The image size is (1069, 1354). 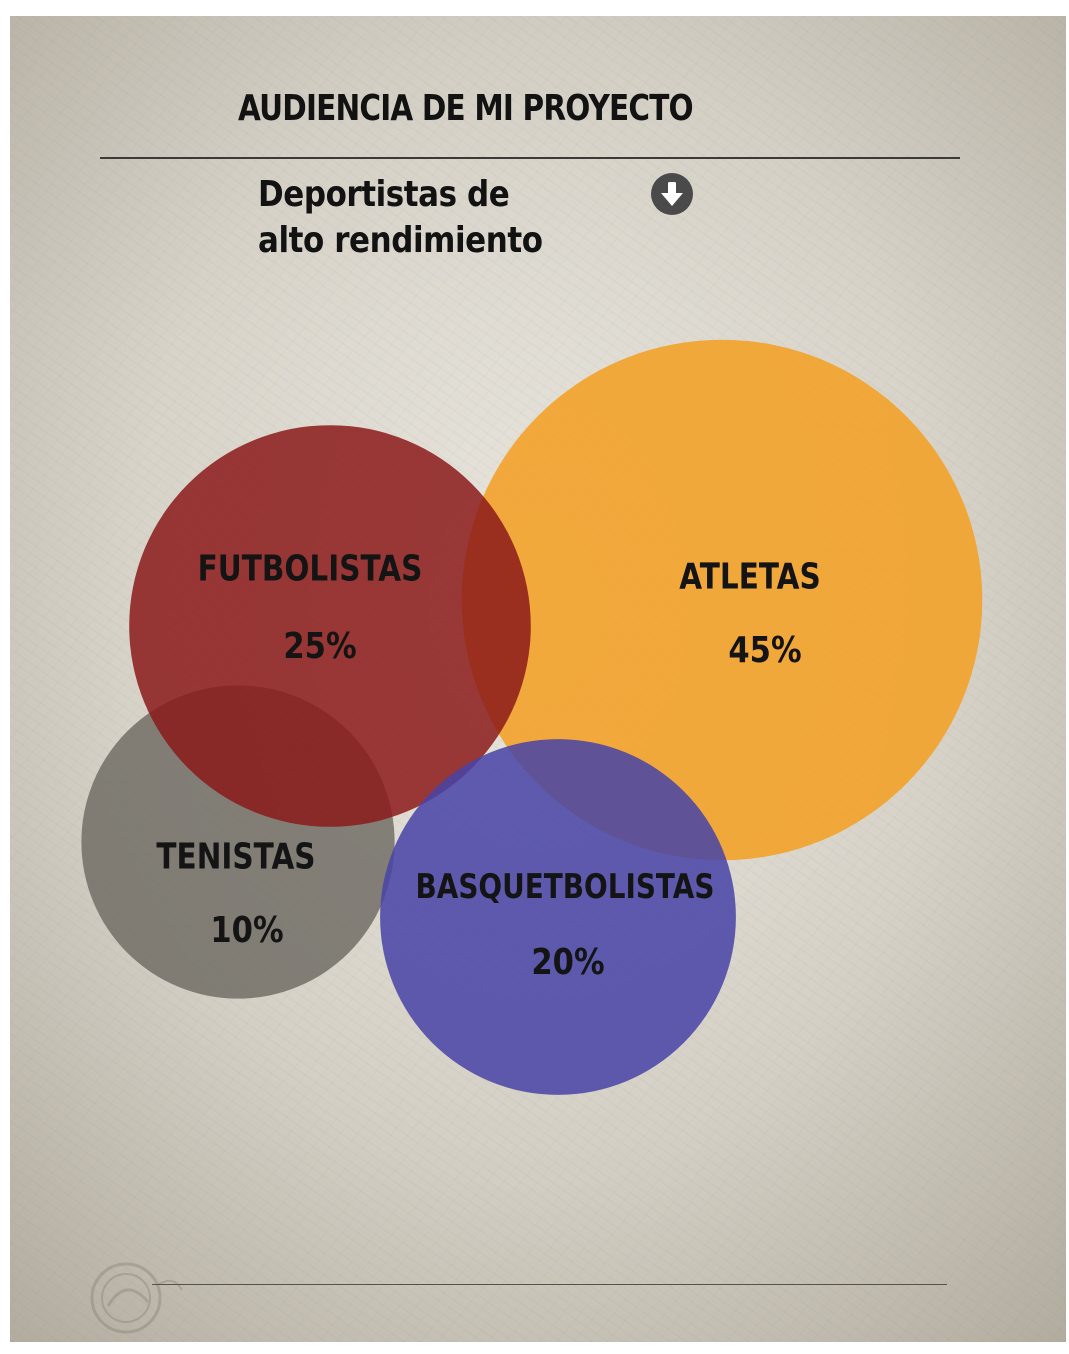 I want to click on bubble-label-basquetbolistas: BASQUETBOLISTAS, so click(x=565, y=886).